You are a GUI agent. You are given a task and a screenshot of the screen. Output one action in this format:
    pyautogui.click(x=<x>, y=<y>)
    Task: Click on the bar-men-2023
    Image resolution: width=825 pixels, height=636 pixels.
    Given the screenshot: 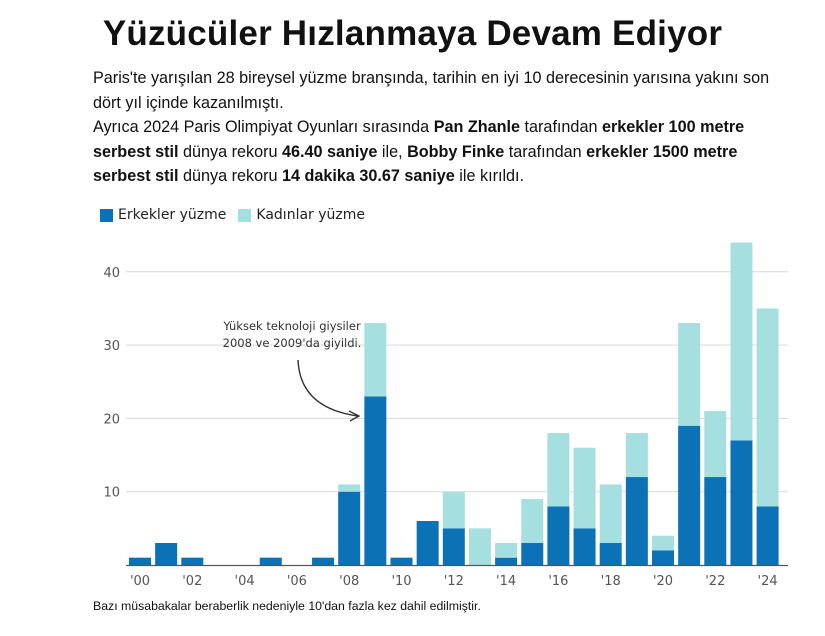 What is the action you would take?
    pyautogui.click(x=741, y=502)
    